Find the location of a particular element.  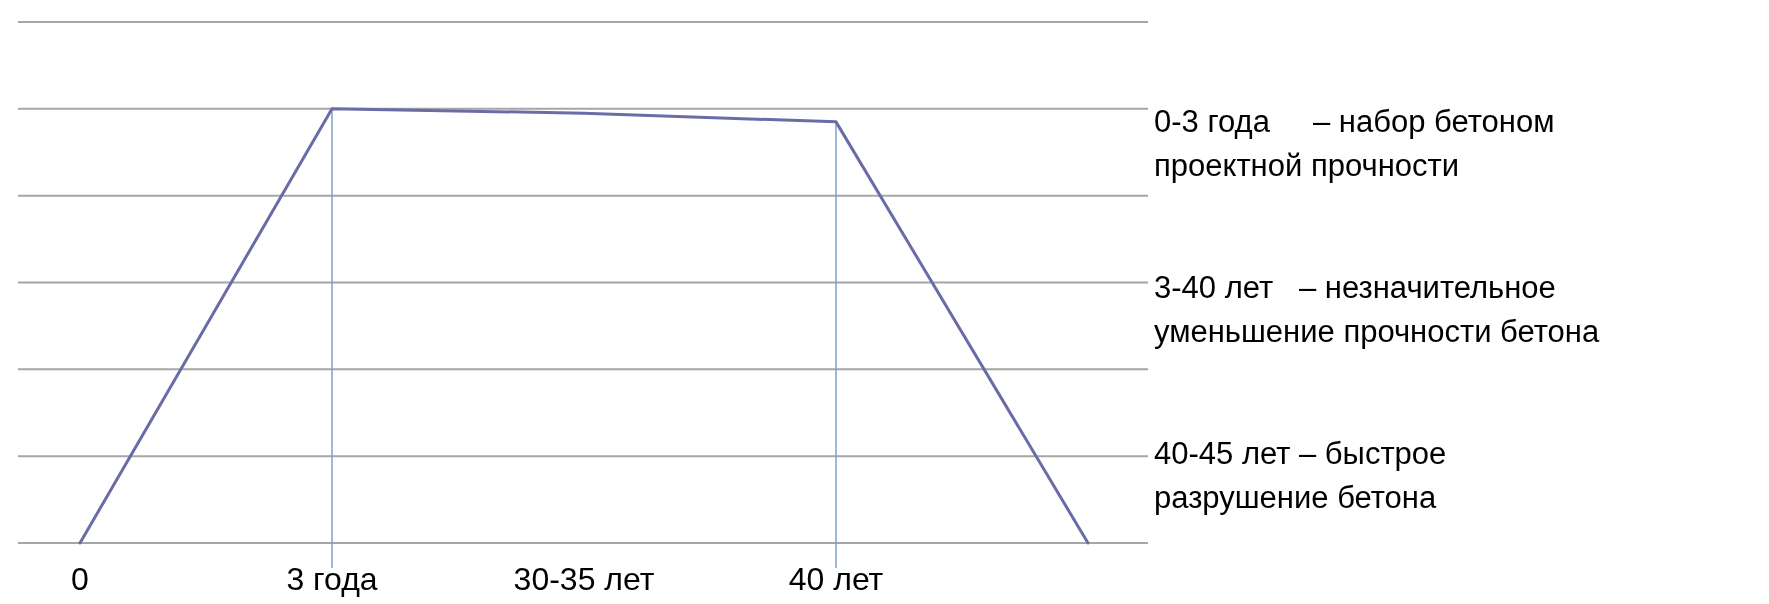

x-tick-label: 3 года is located at coordinates (332, 579).